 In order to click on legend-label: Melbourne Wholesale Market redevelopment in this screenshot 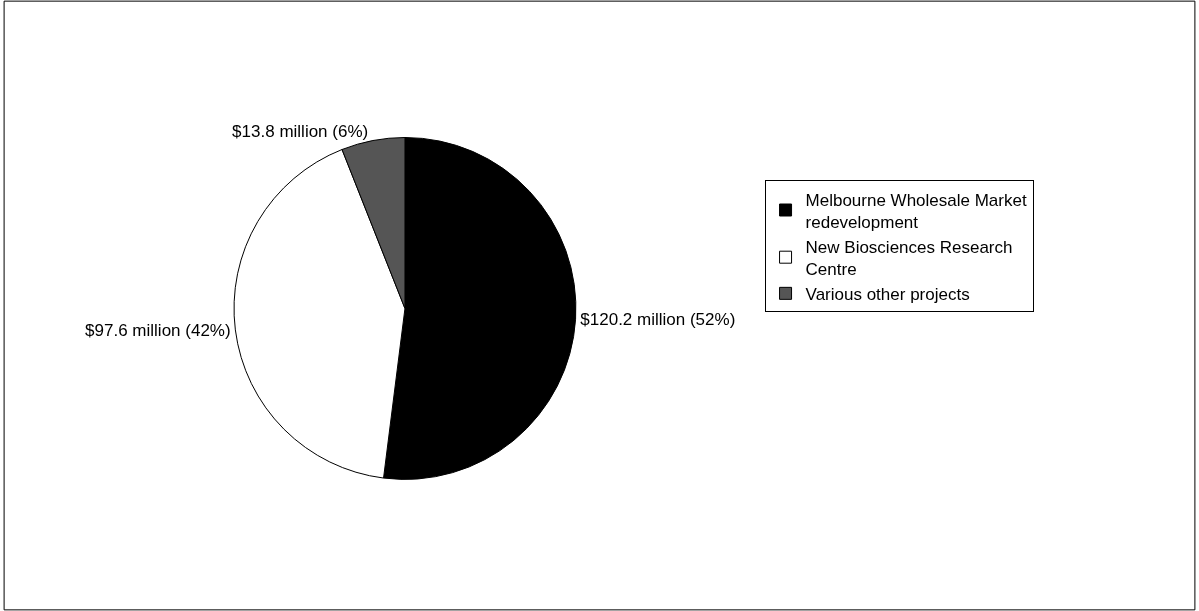, I will do `click(916, 211)`.